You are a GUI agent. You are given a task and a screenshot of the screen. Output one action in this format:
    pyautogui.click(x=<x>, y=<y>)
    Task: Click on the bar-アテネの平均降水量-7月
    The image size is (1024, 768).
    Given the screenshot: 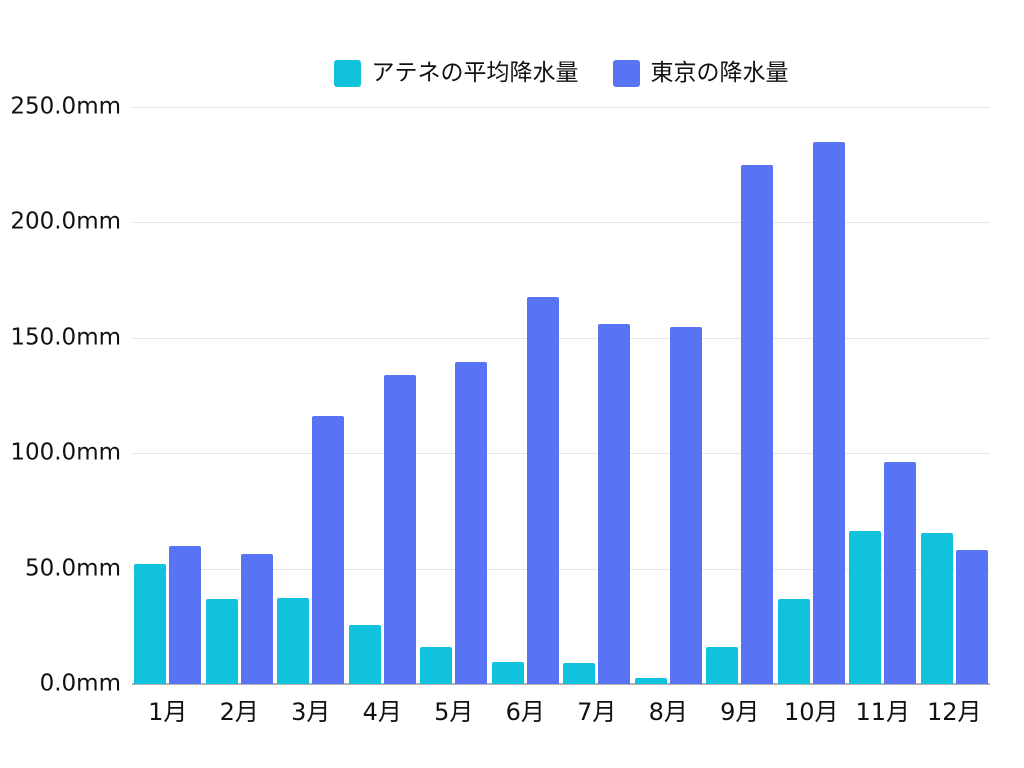 What is the action you would take?
    pyautogui.click(x=579, y=673)
    